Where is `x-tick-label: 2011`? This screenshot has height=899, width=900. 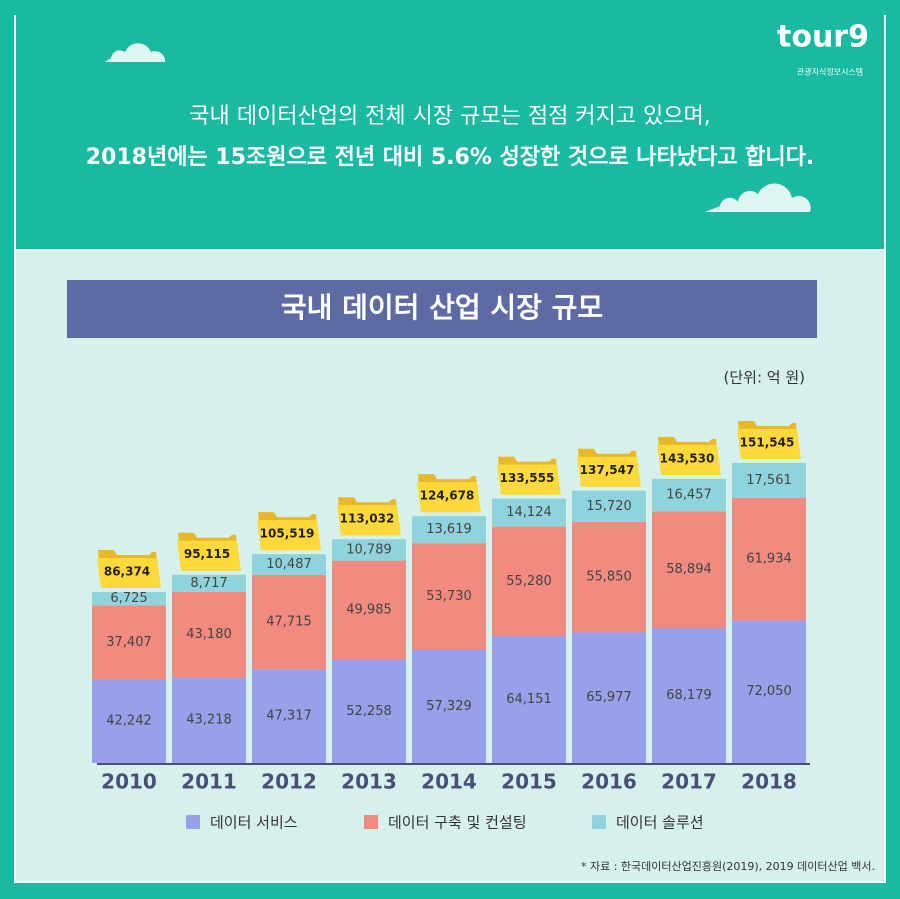
x-tick-label: 2011 is located at coordinates (209, 782).